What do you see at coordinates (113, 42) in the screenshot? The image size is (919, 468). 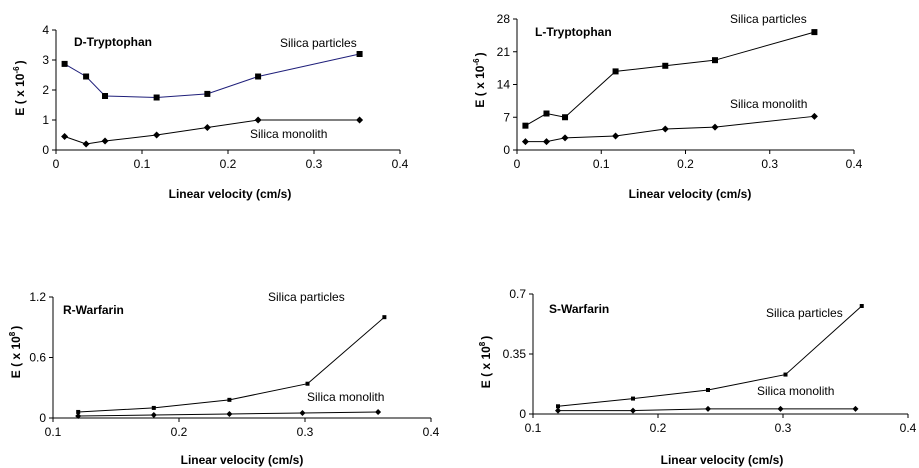 I see `chart-title: D-Tryptophan` at bounding box center [113, 42].